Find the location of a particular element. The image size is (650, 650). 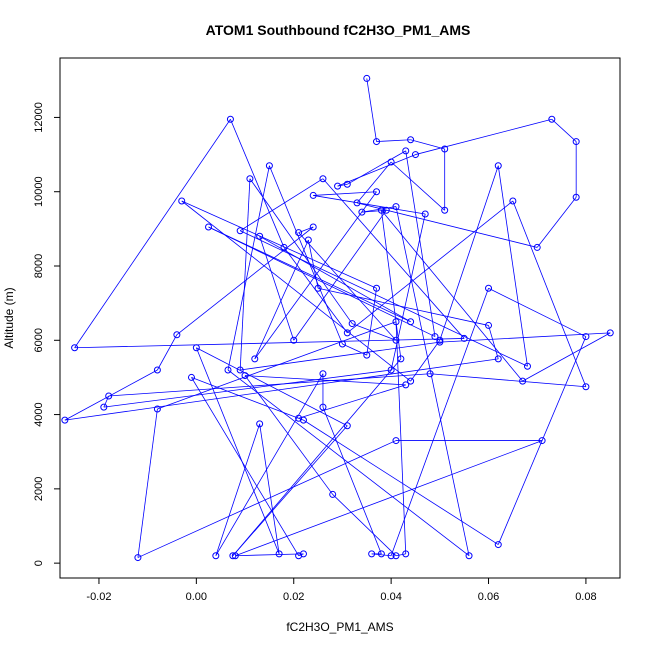

x-tick-label: 0.04 is located at coordinates (390, 597).